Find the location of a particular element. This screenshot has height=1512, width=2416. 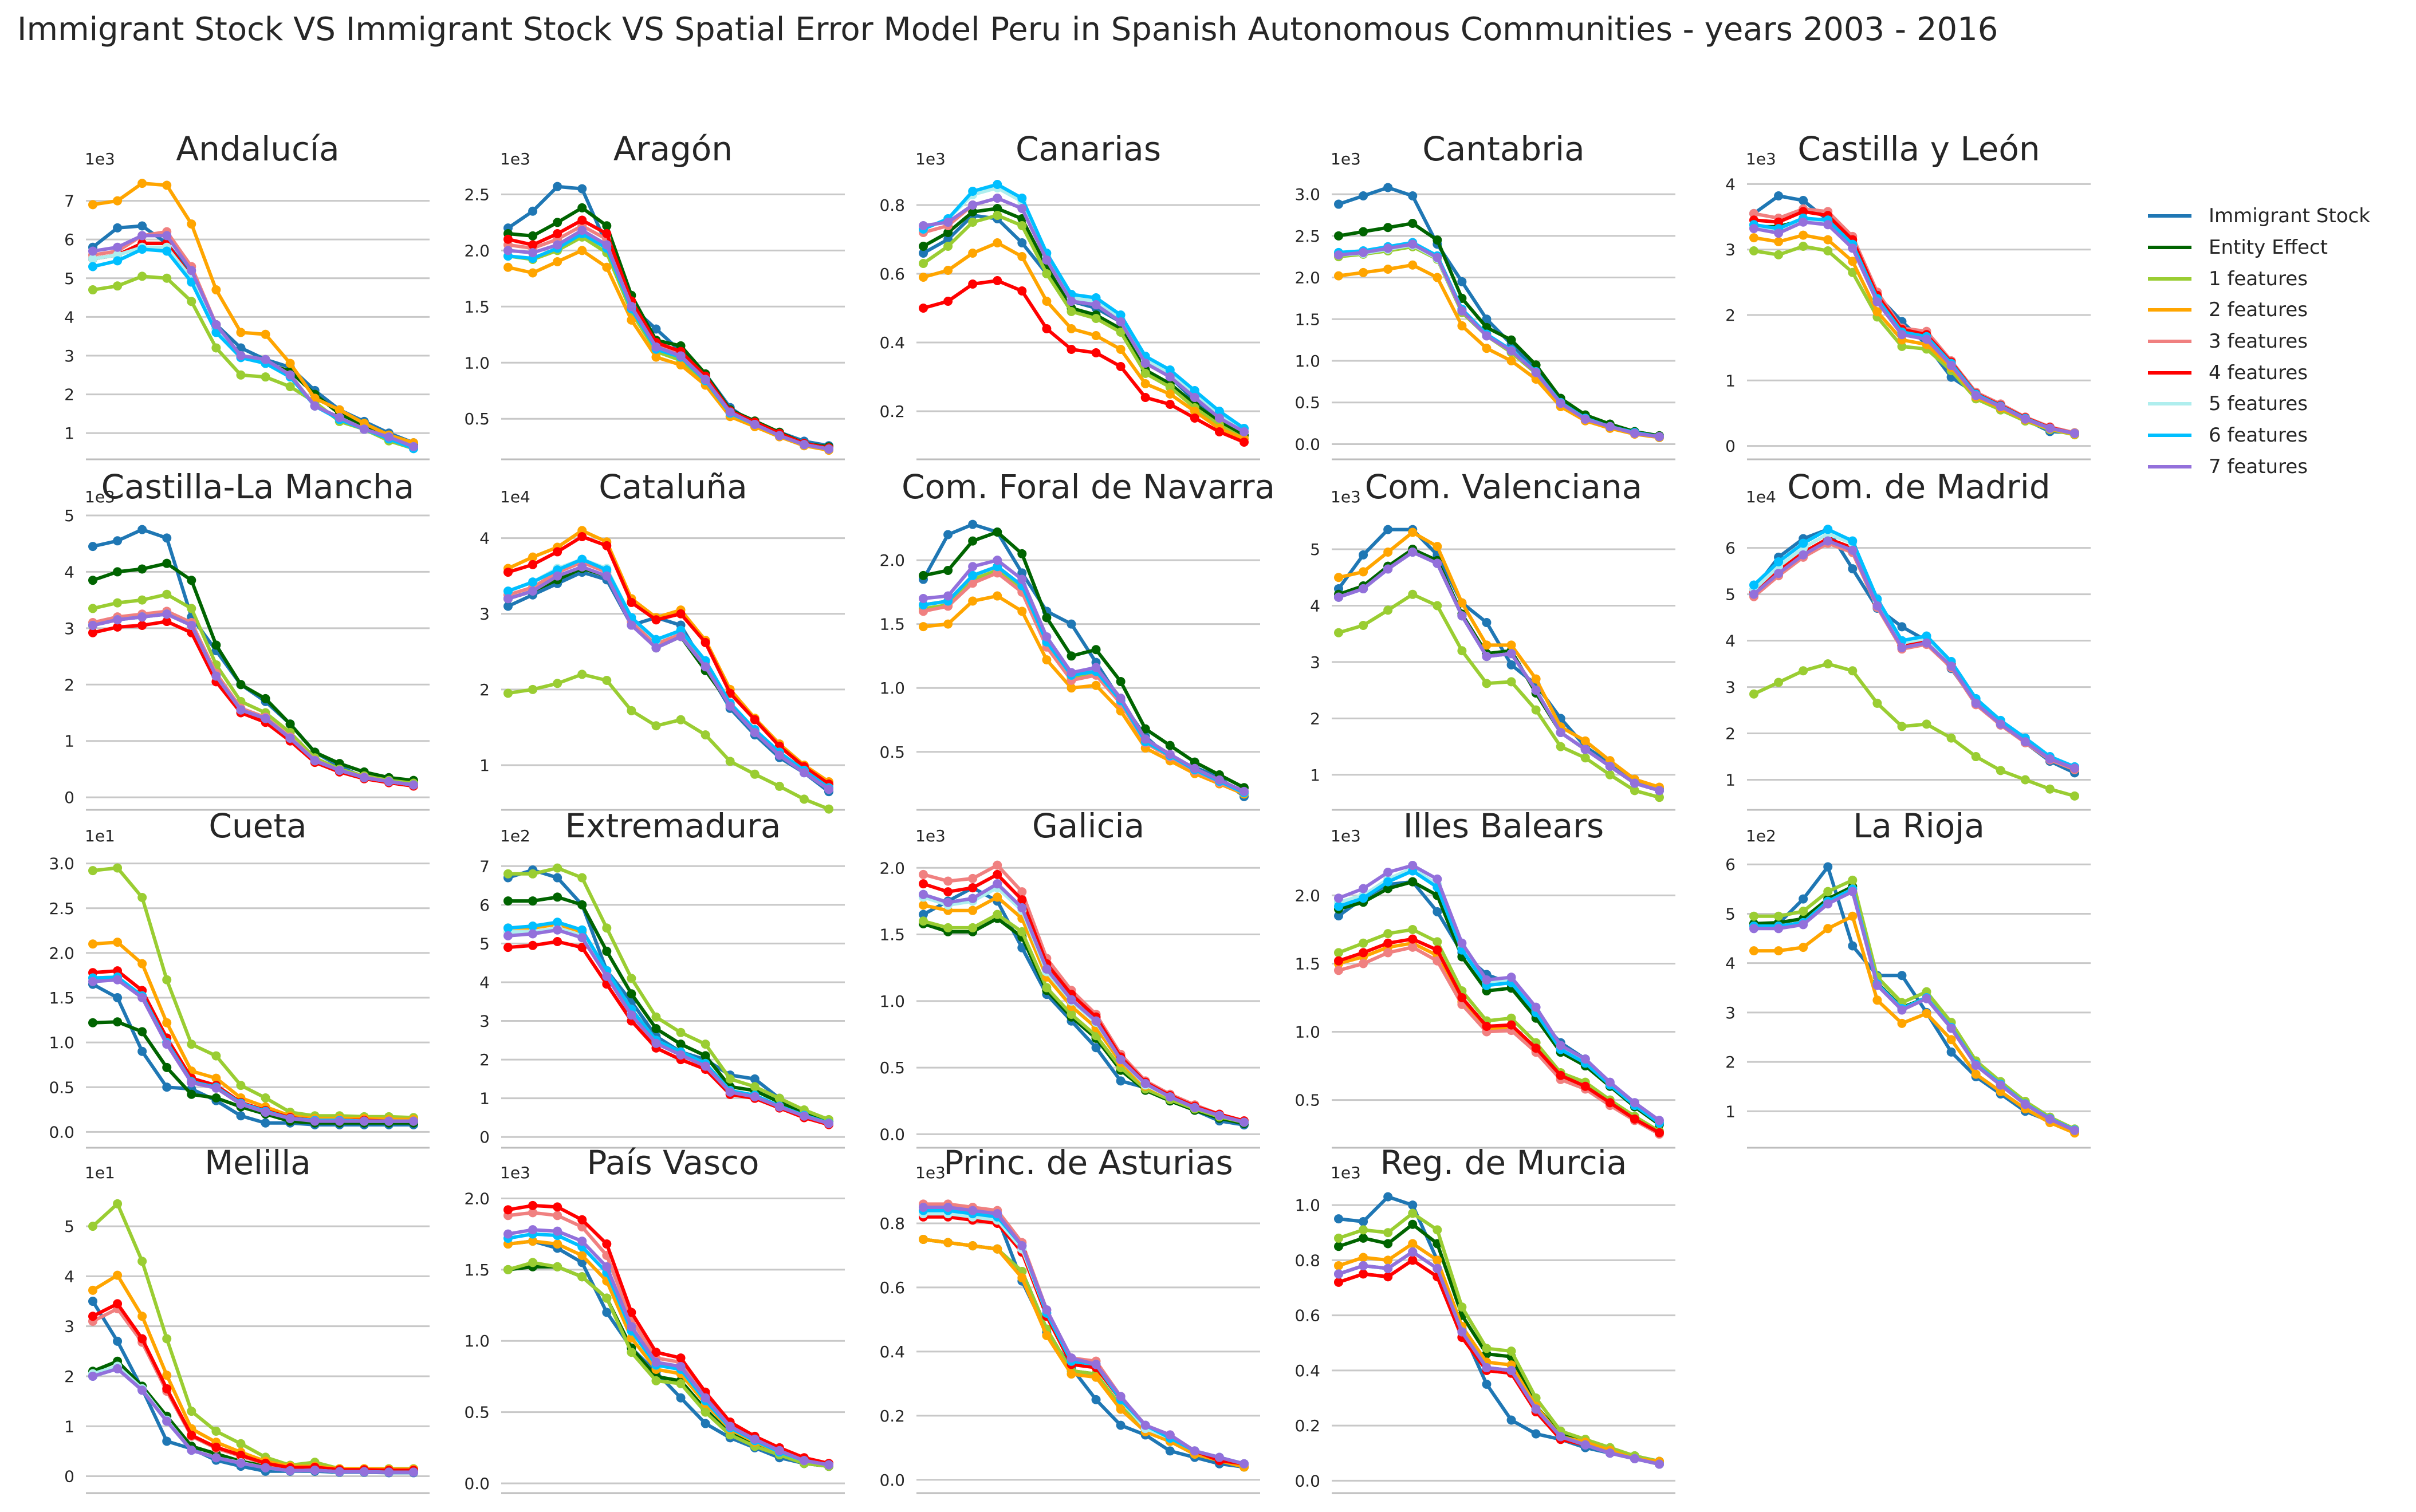

y-tick-label: 3 is located at coordinates (484, 614).